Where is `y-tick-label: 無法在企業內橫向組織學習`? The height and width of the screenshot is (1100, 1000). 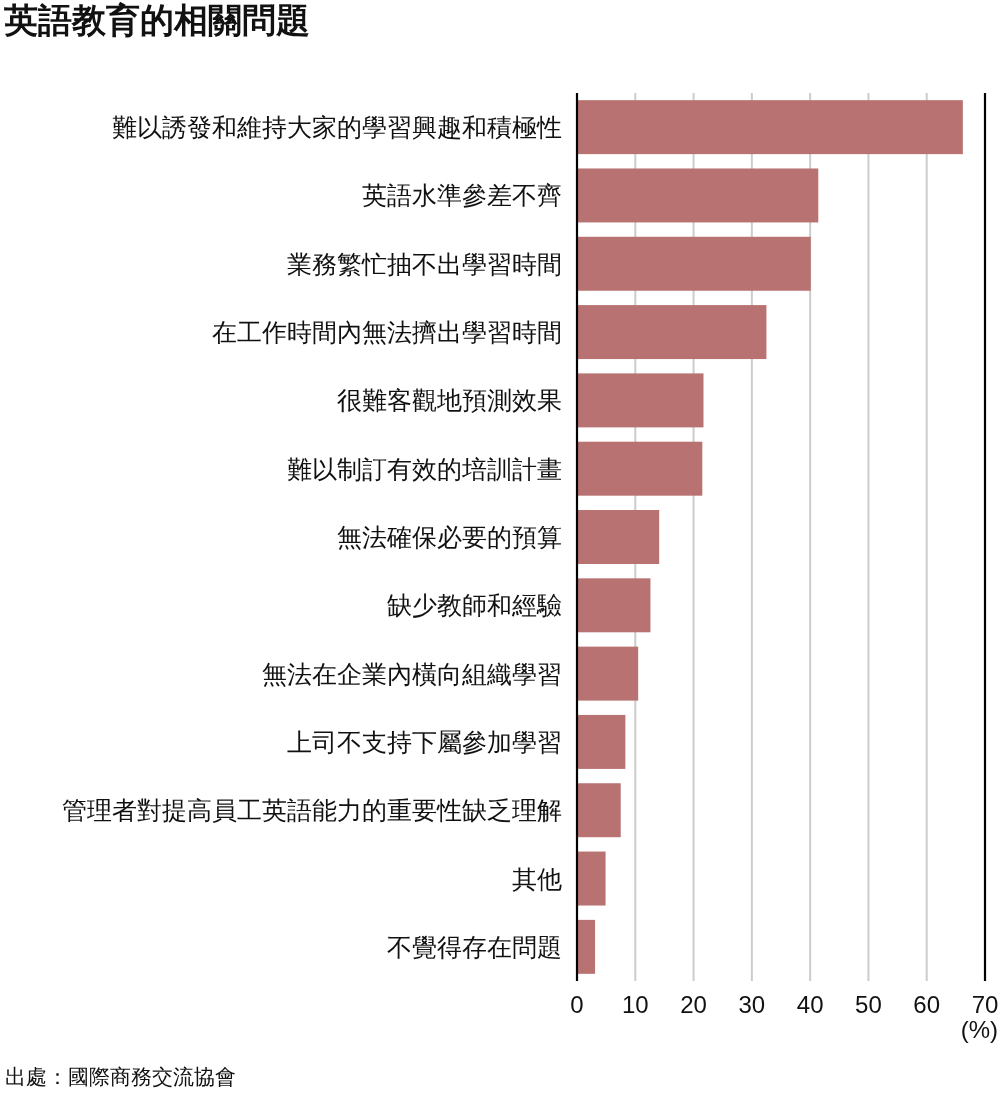
y-tick-label: 無法在企業內橫向組織學習 is located at coordinates (412, 673).